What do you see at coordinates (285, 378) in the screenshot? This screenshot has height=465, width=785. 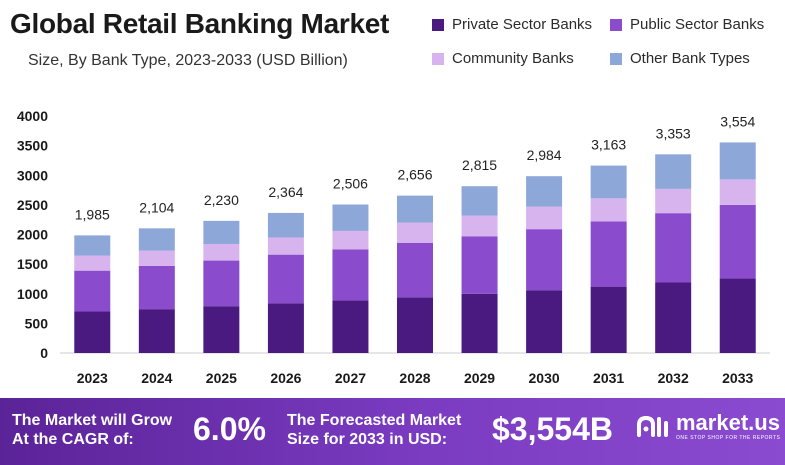 I see `x-tick-label: 2026` at bounding box center [285, 378].